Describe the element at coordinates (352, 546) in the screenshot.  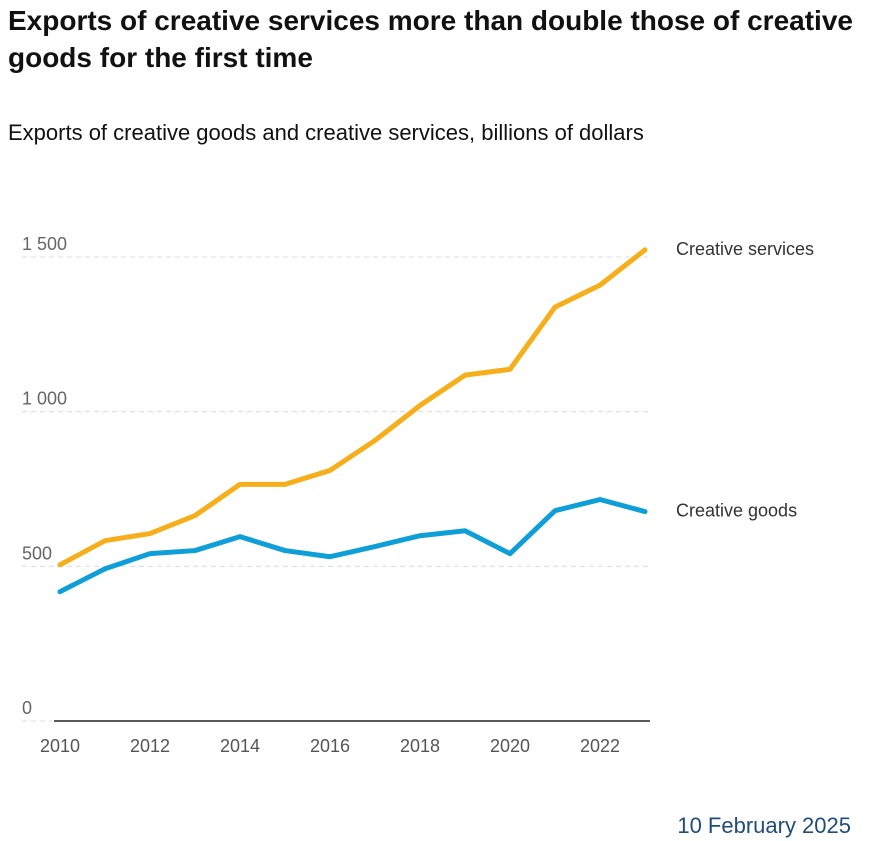
I see `series-line-creative-goods` at that location.